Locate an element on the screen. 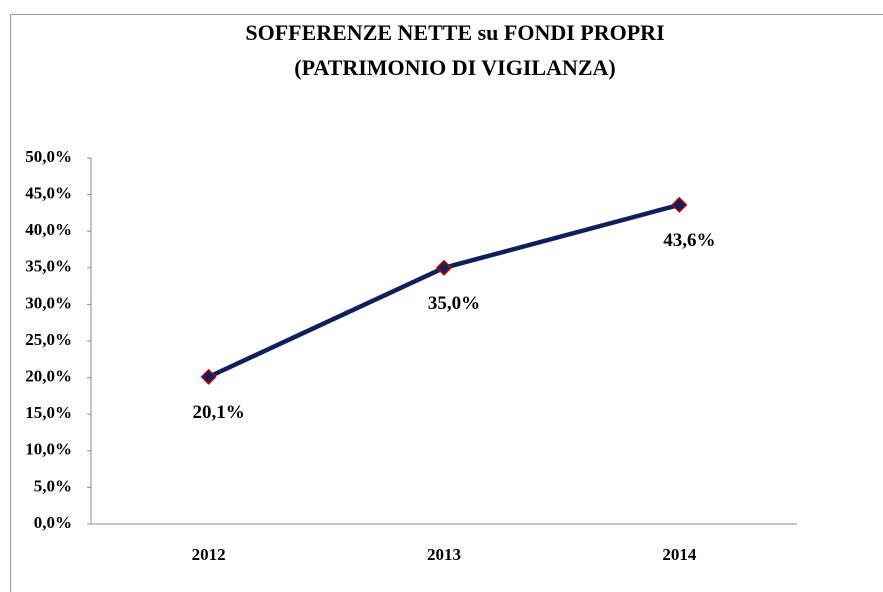  x-tick-label: 2014 is located at coordinates (679, 554).